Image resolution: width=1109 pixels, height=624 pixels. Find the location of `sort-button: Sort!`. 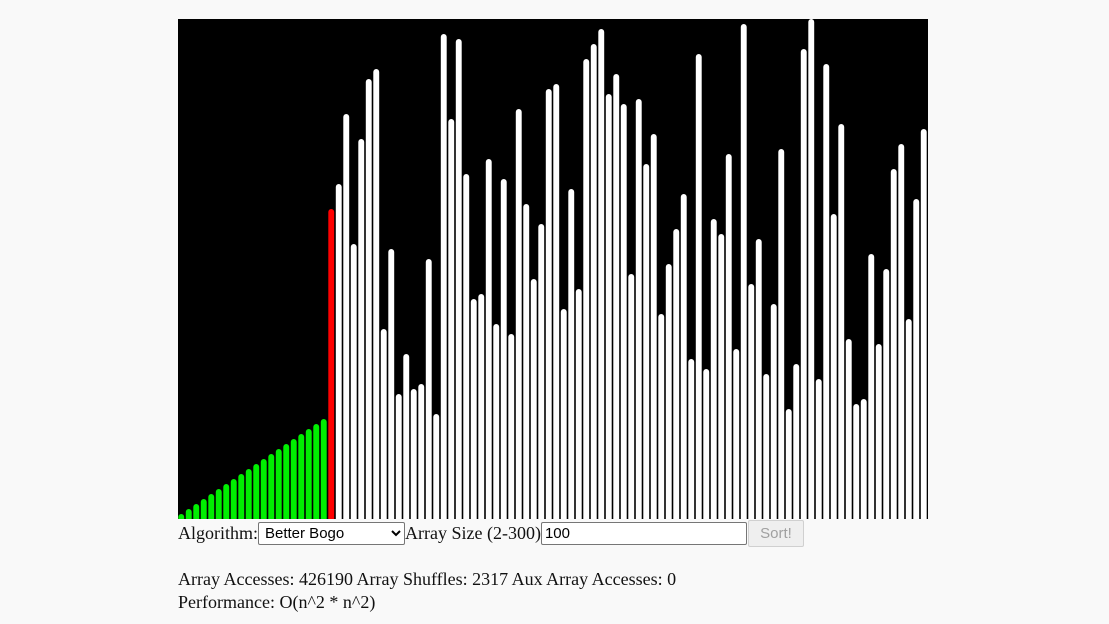

sort-button: Sort! is located at coordinates (775, 533).